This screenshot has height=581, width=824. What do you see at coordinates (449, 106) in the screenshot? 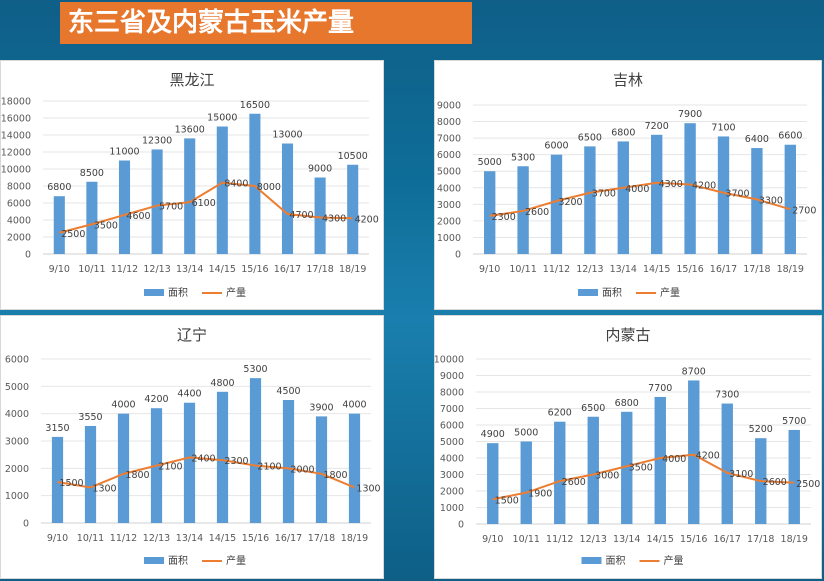
I see `y-tick-label: 9000` at bounding box center [449, 106].